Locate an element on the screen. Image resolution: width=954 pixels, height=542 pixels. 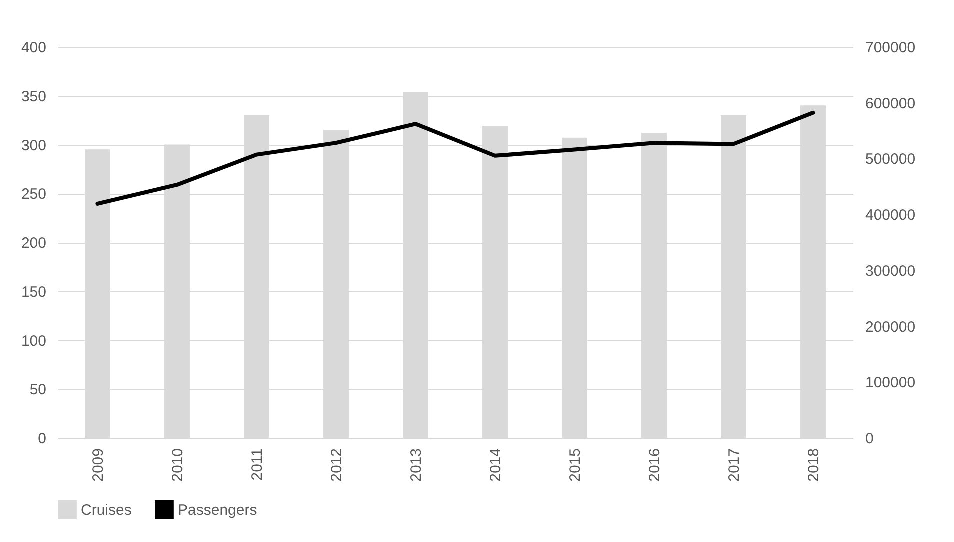
x-tick-label: 2011 is located at coordinates (257, 464).